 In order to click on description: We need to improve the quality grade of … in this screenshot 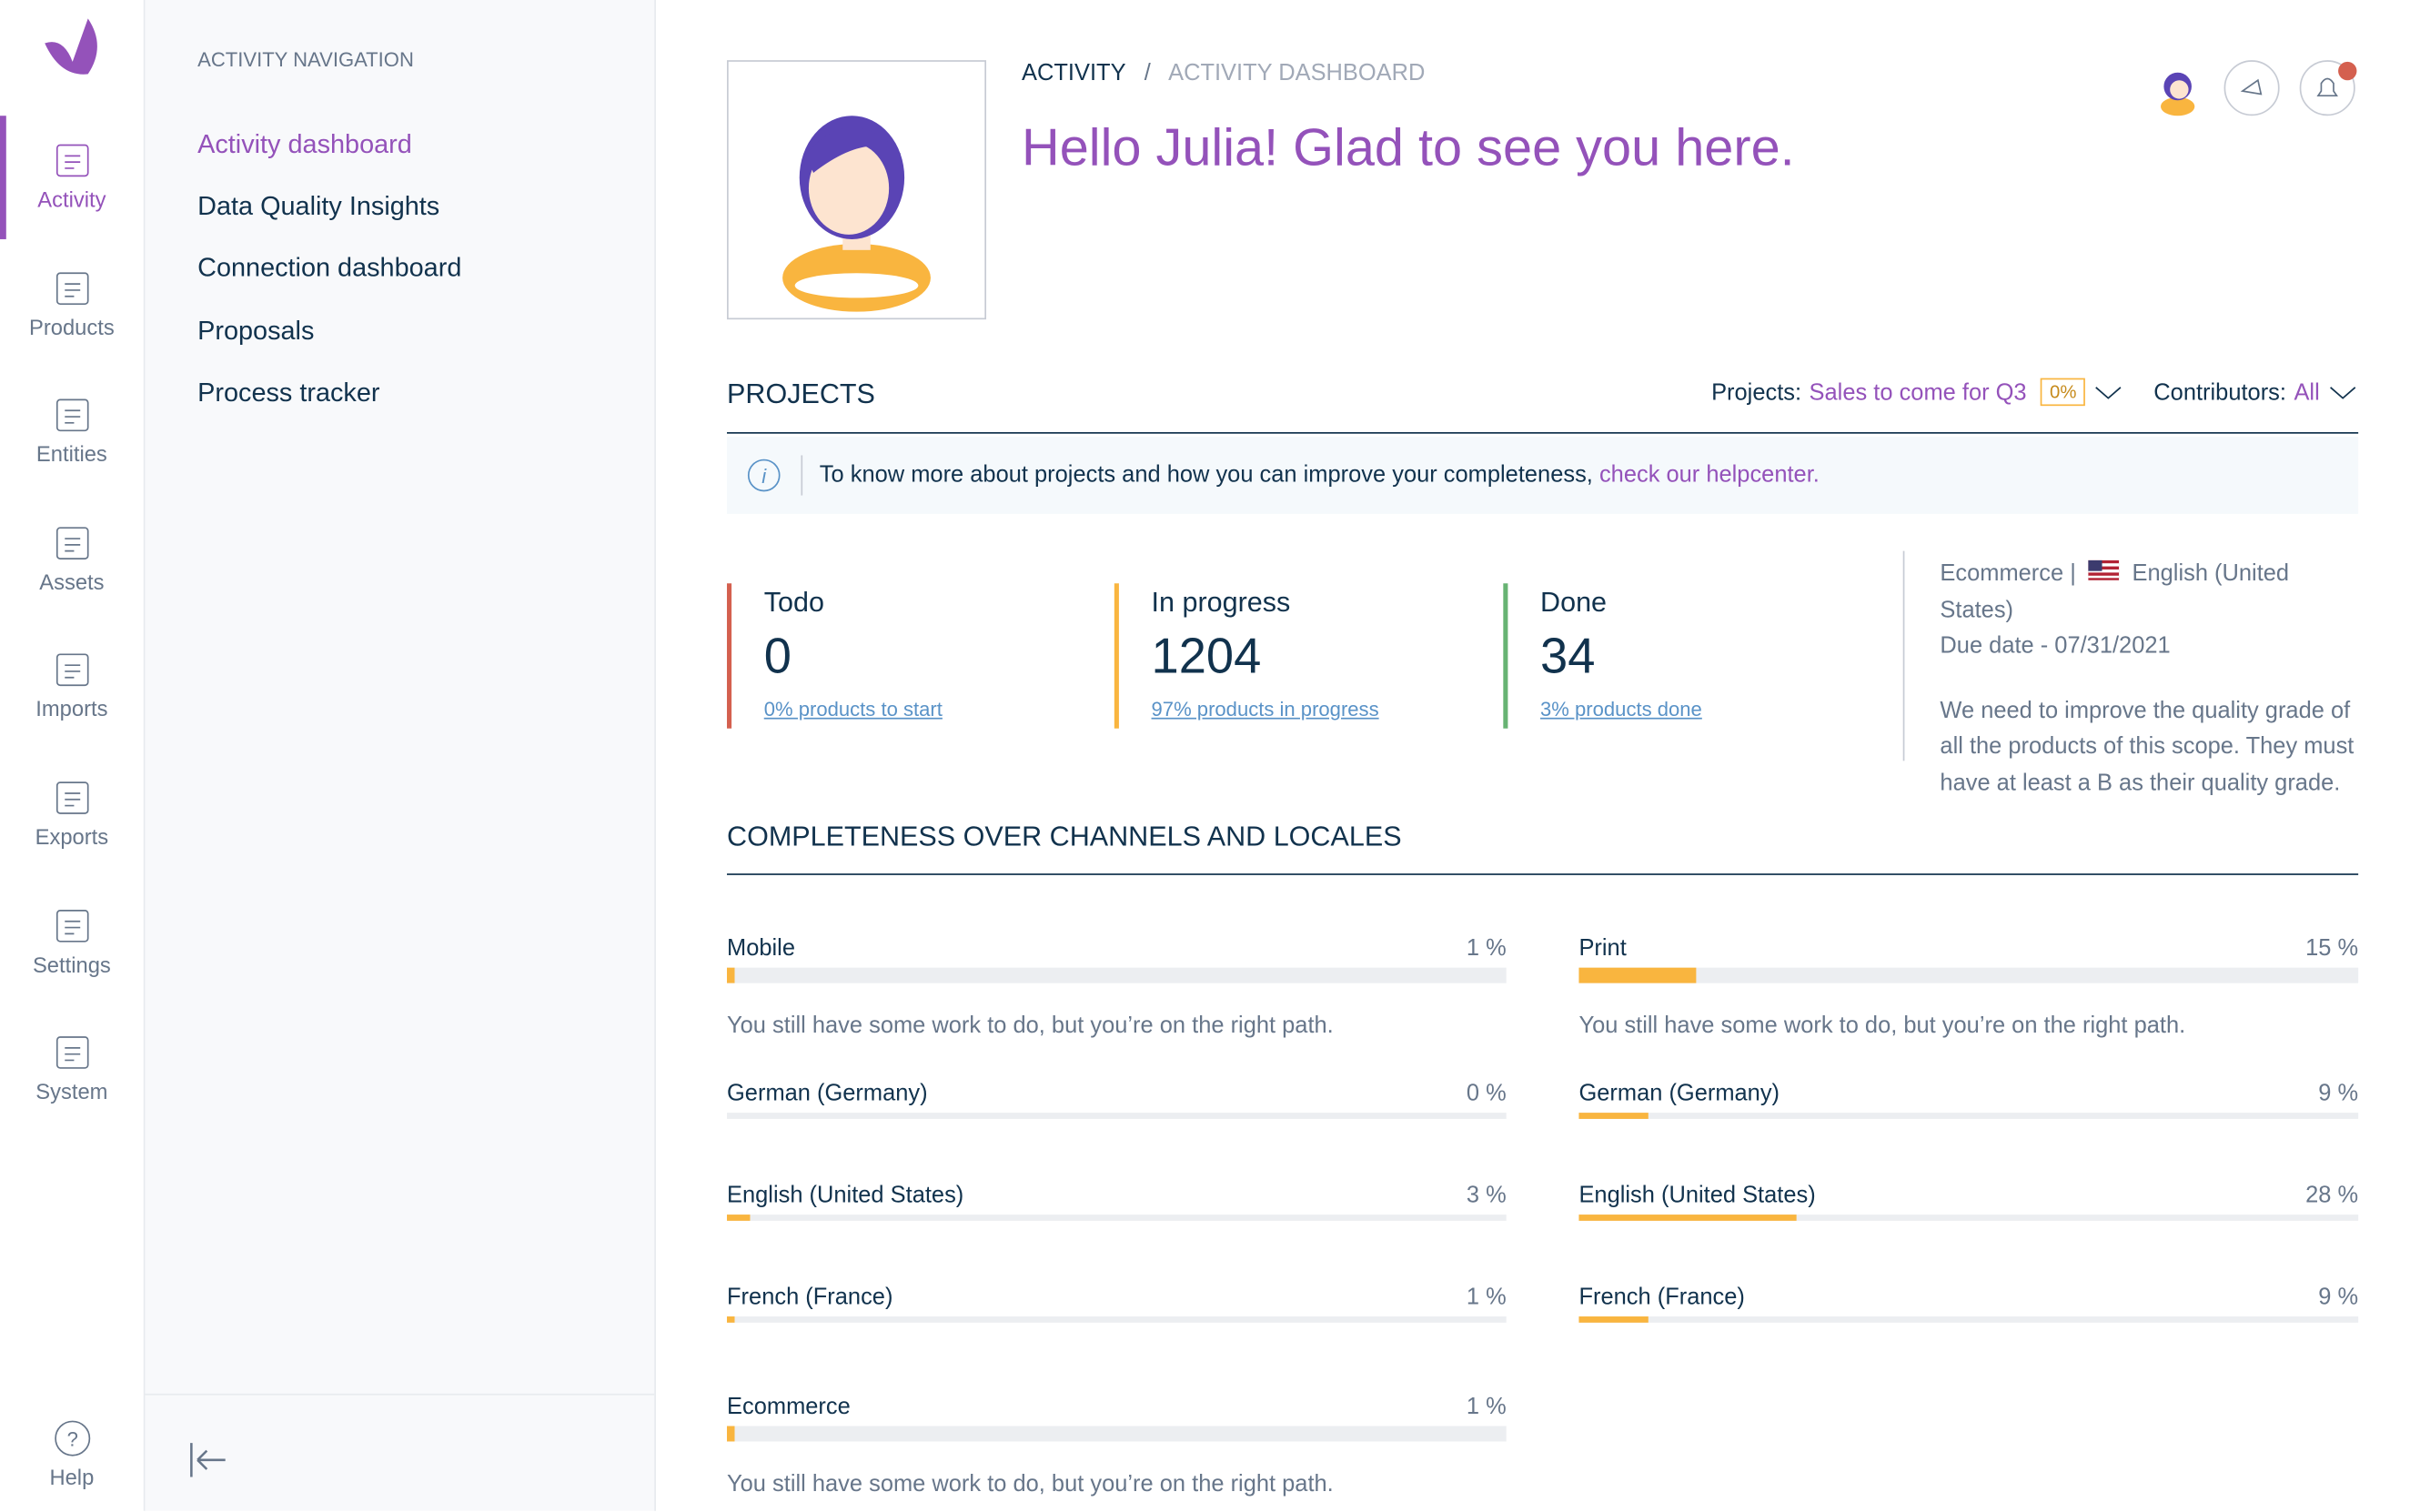, I will do `click(2147, 746)`.